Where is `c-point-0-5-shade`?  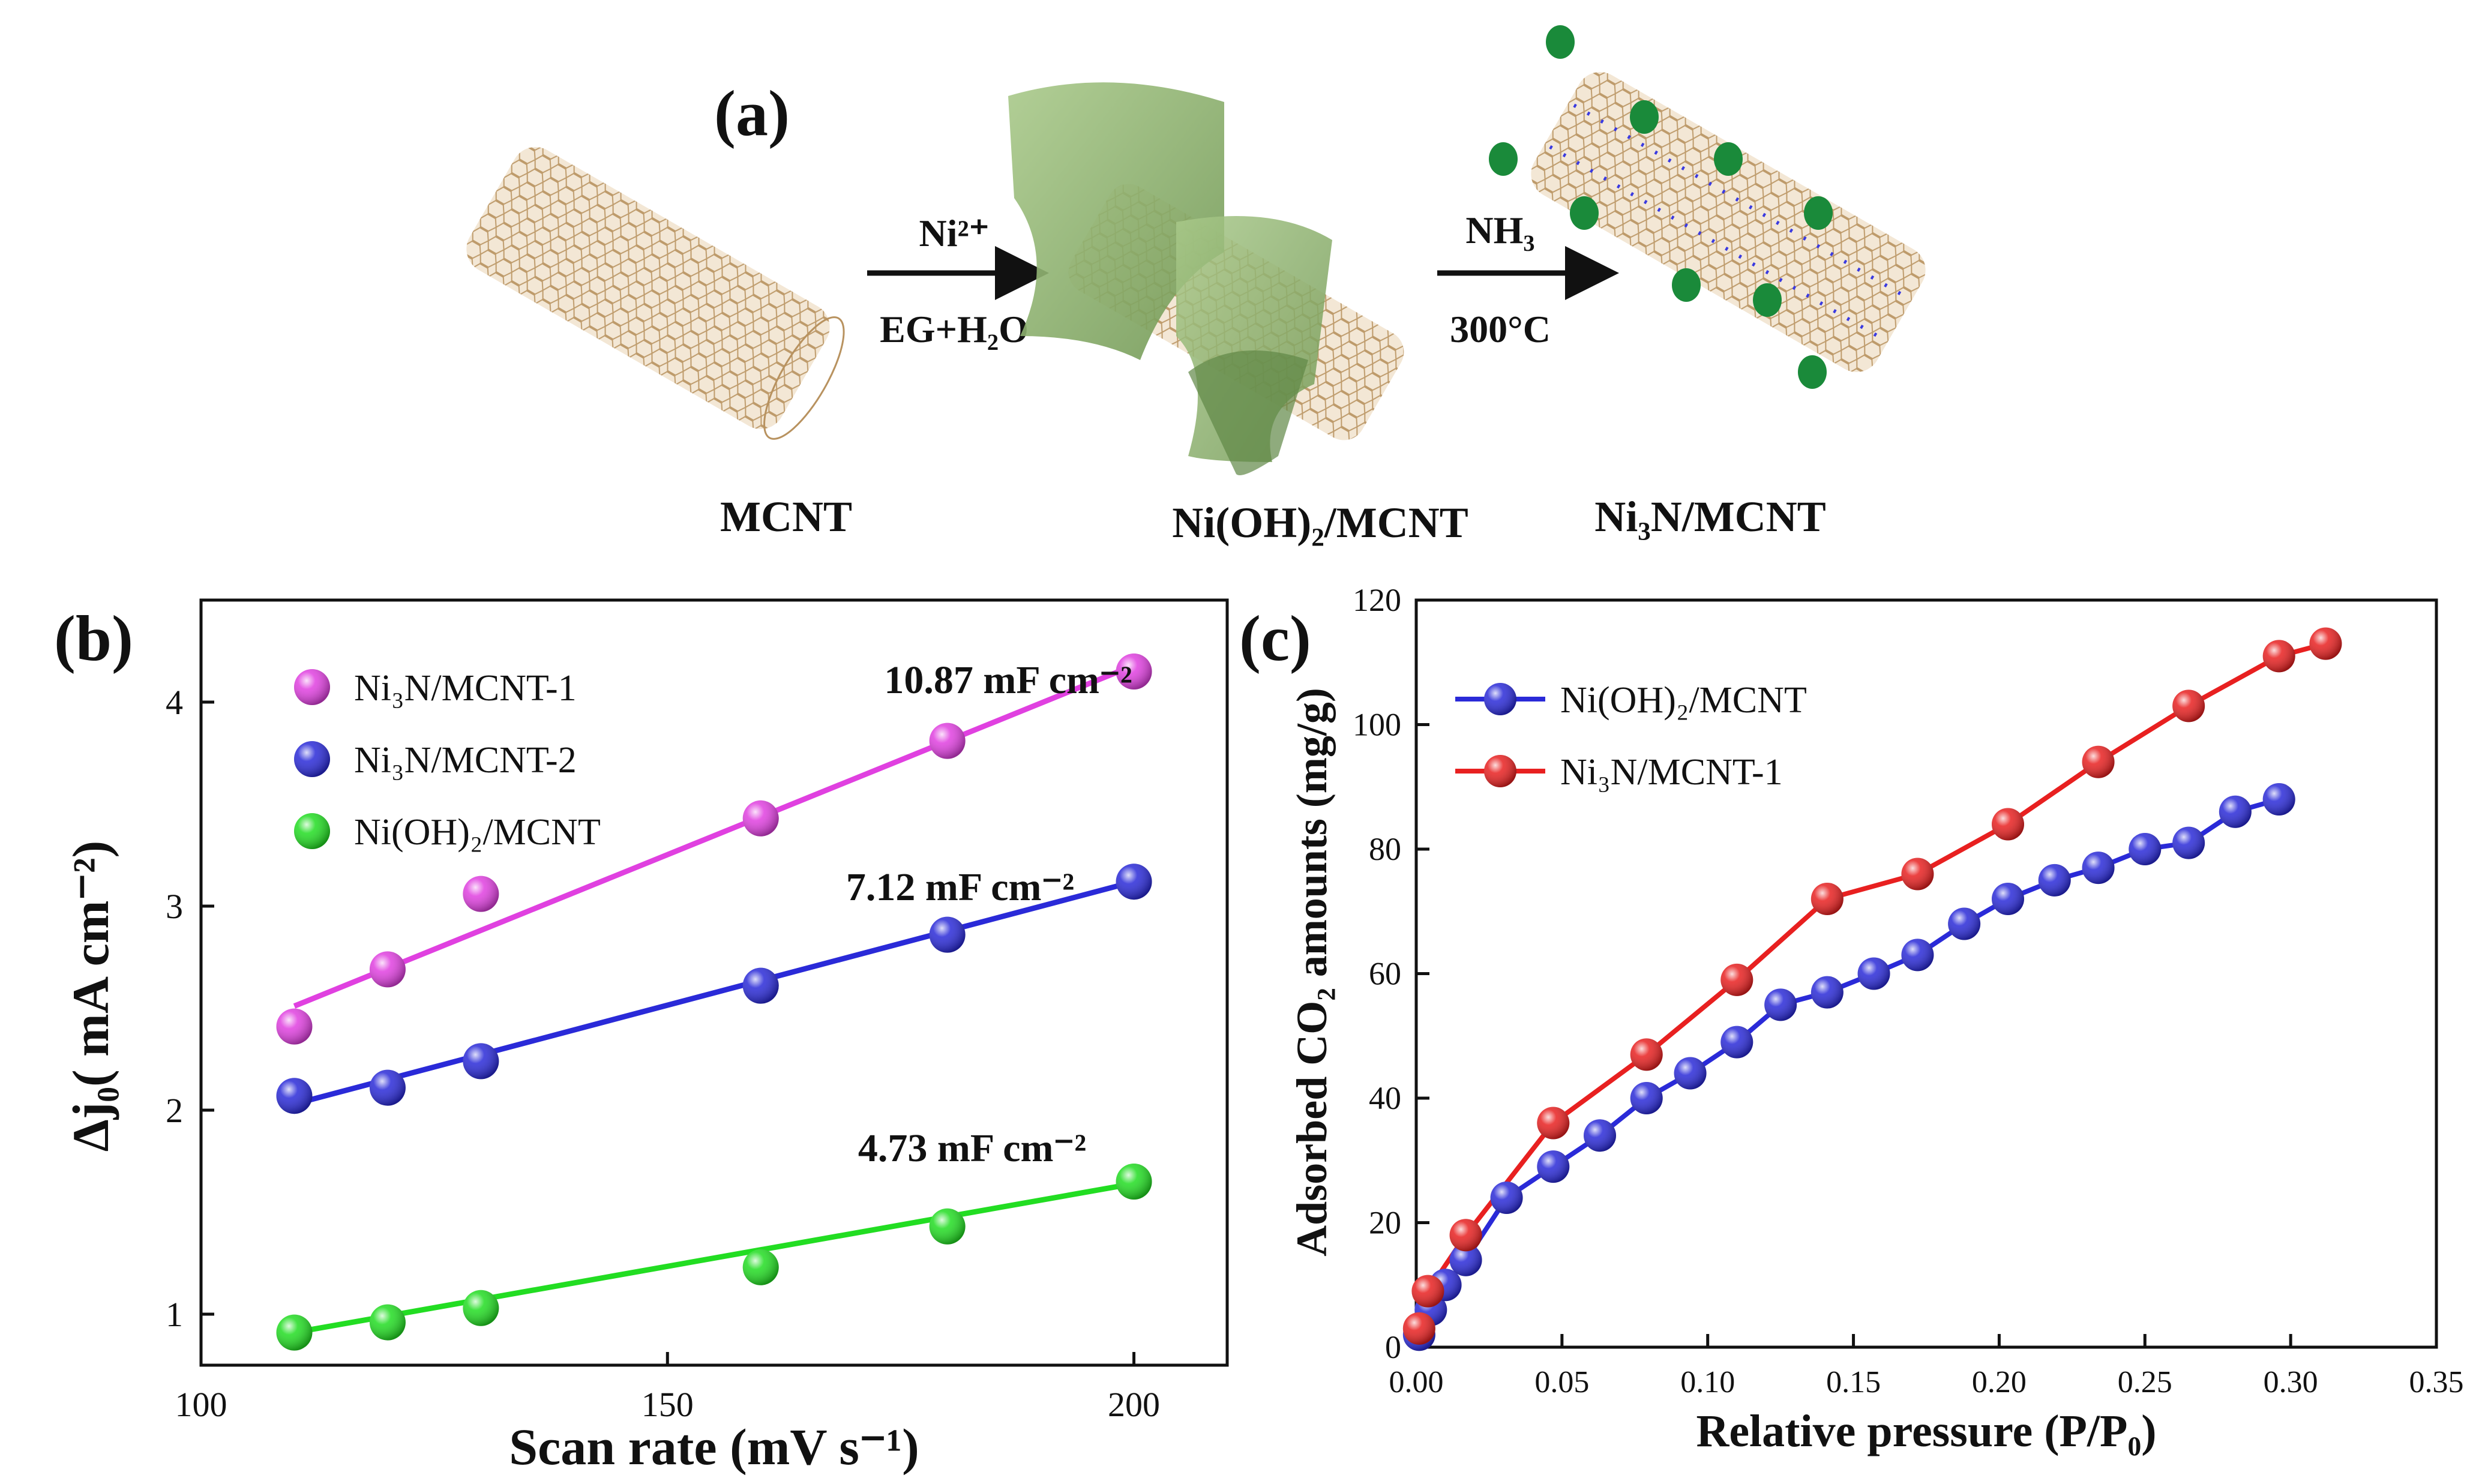 c-point-0-5-shade is located at coordinates (1553, 1166).